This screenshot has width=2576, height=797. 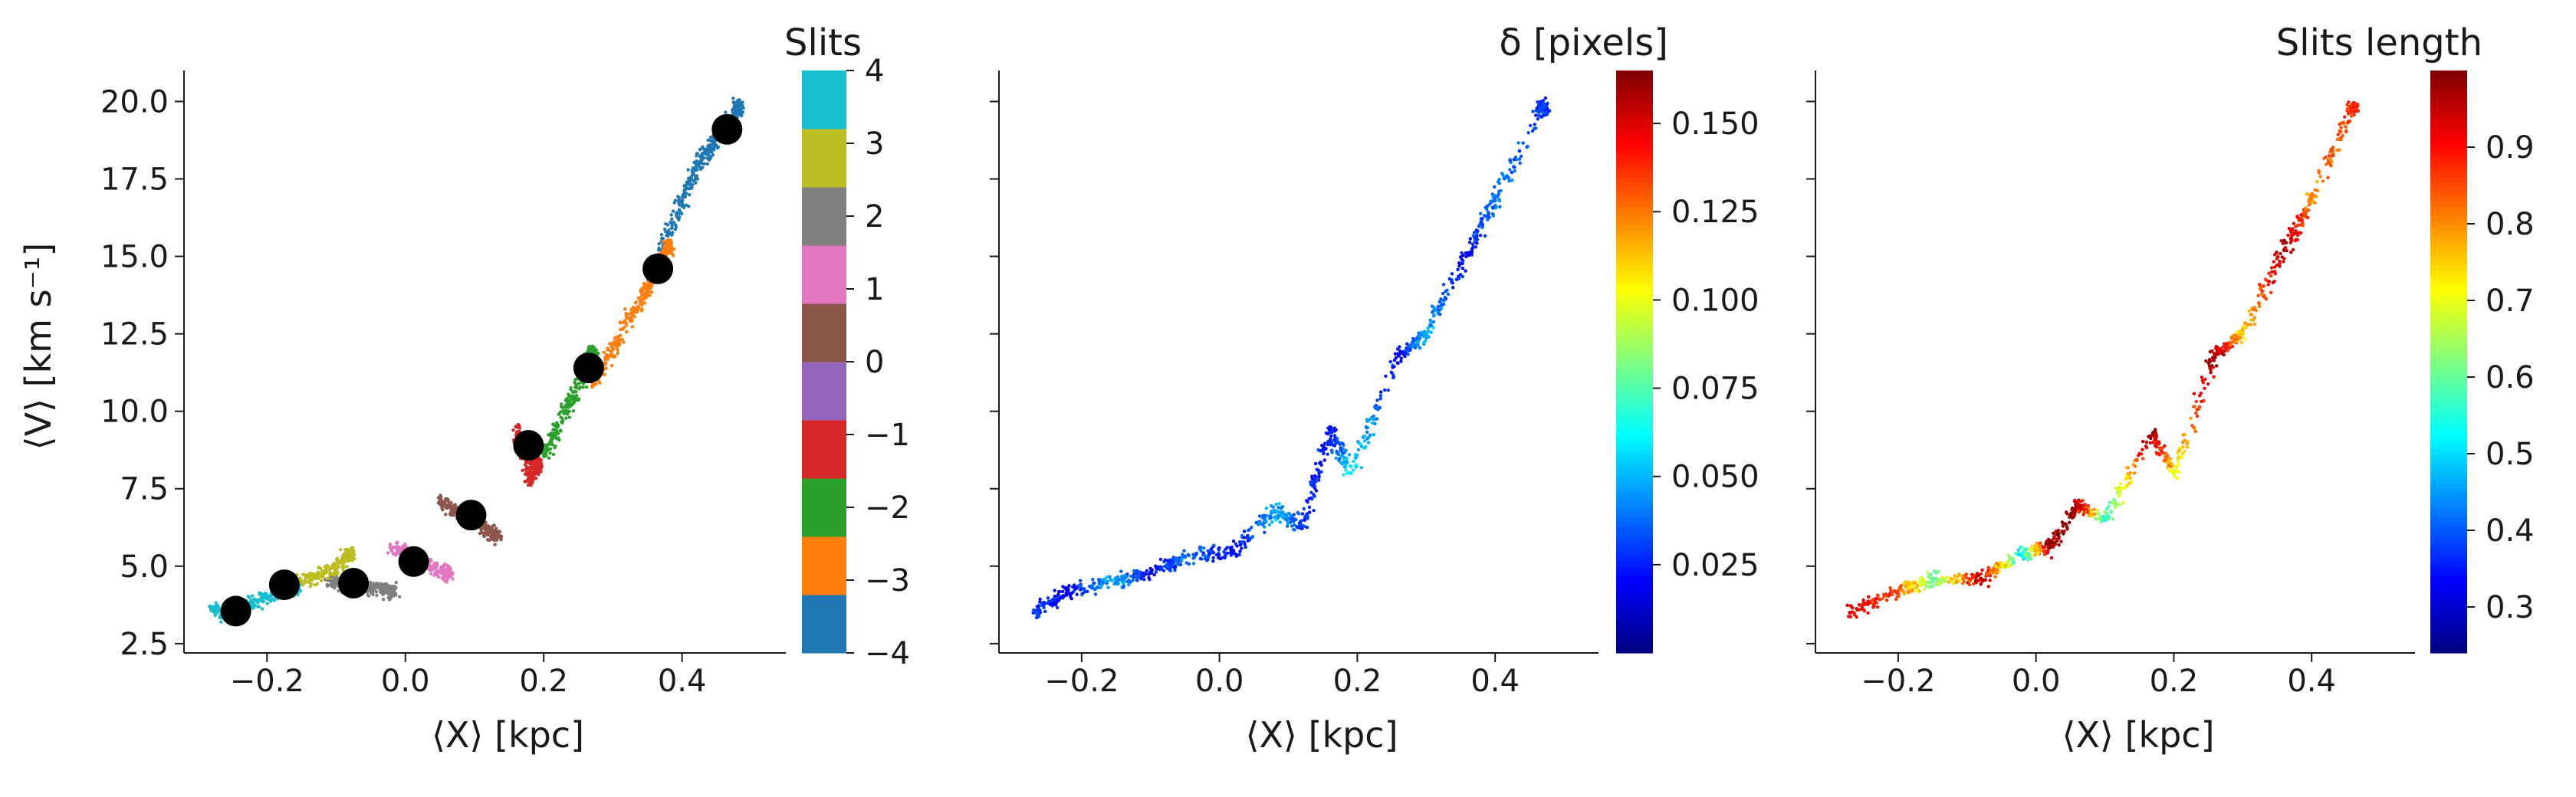 What do you see at coordinates (1081, 682) in the screenshot?
I see `x-tick-label: −0.2` at bounding box center [1081, 682].